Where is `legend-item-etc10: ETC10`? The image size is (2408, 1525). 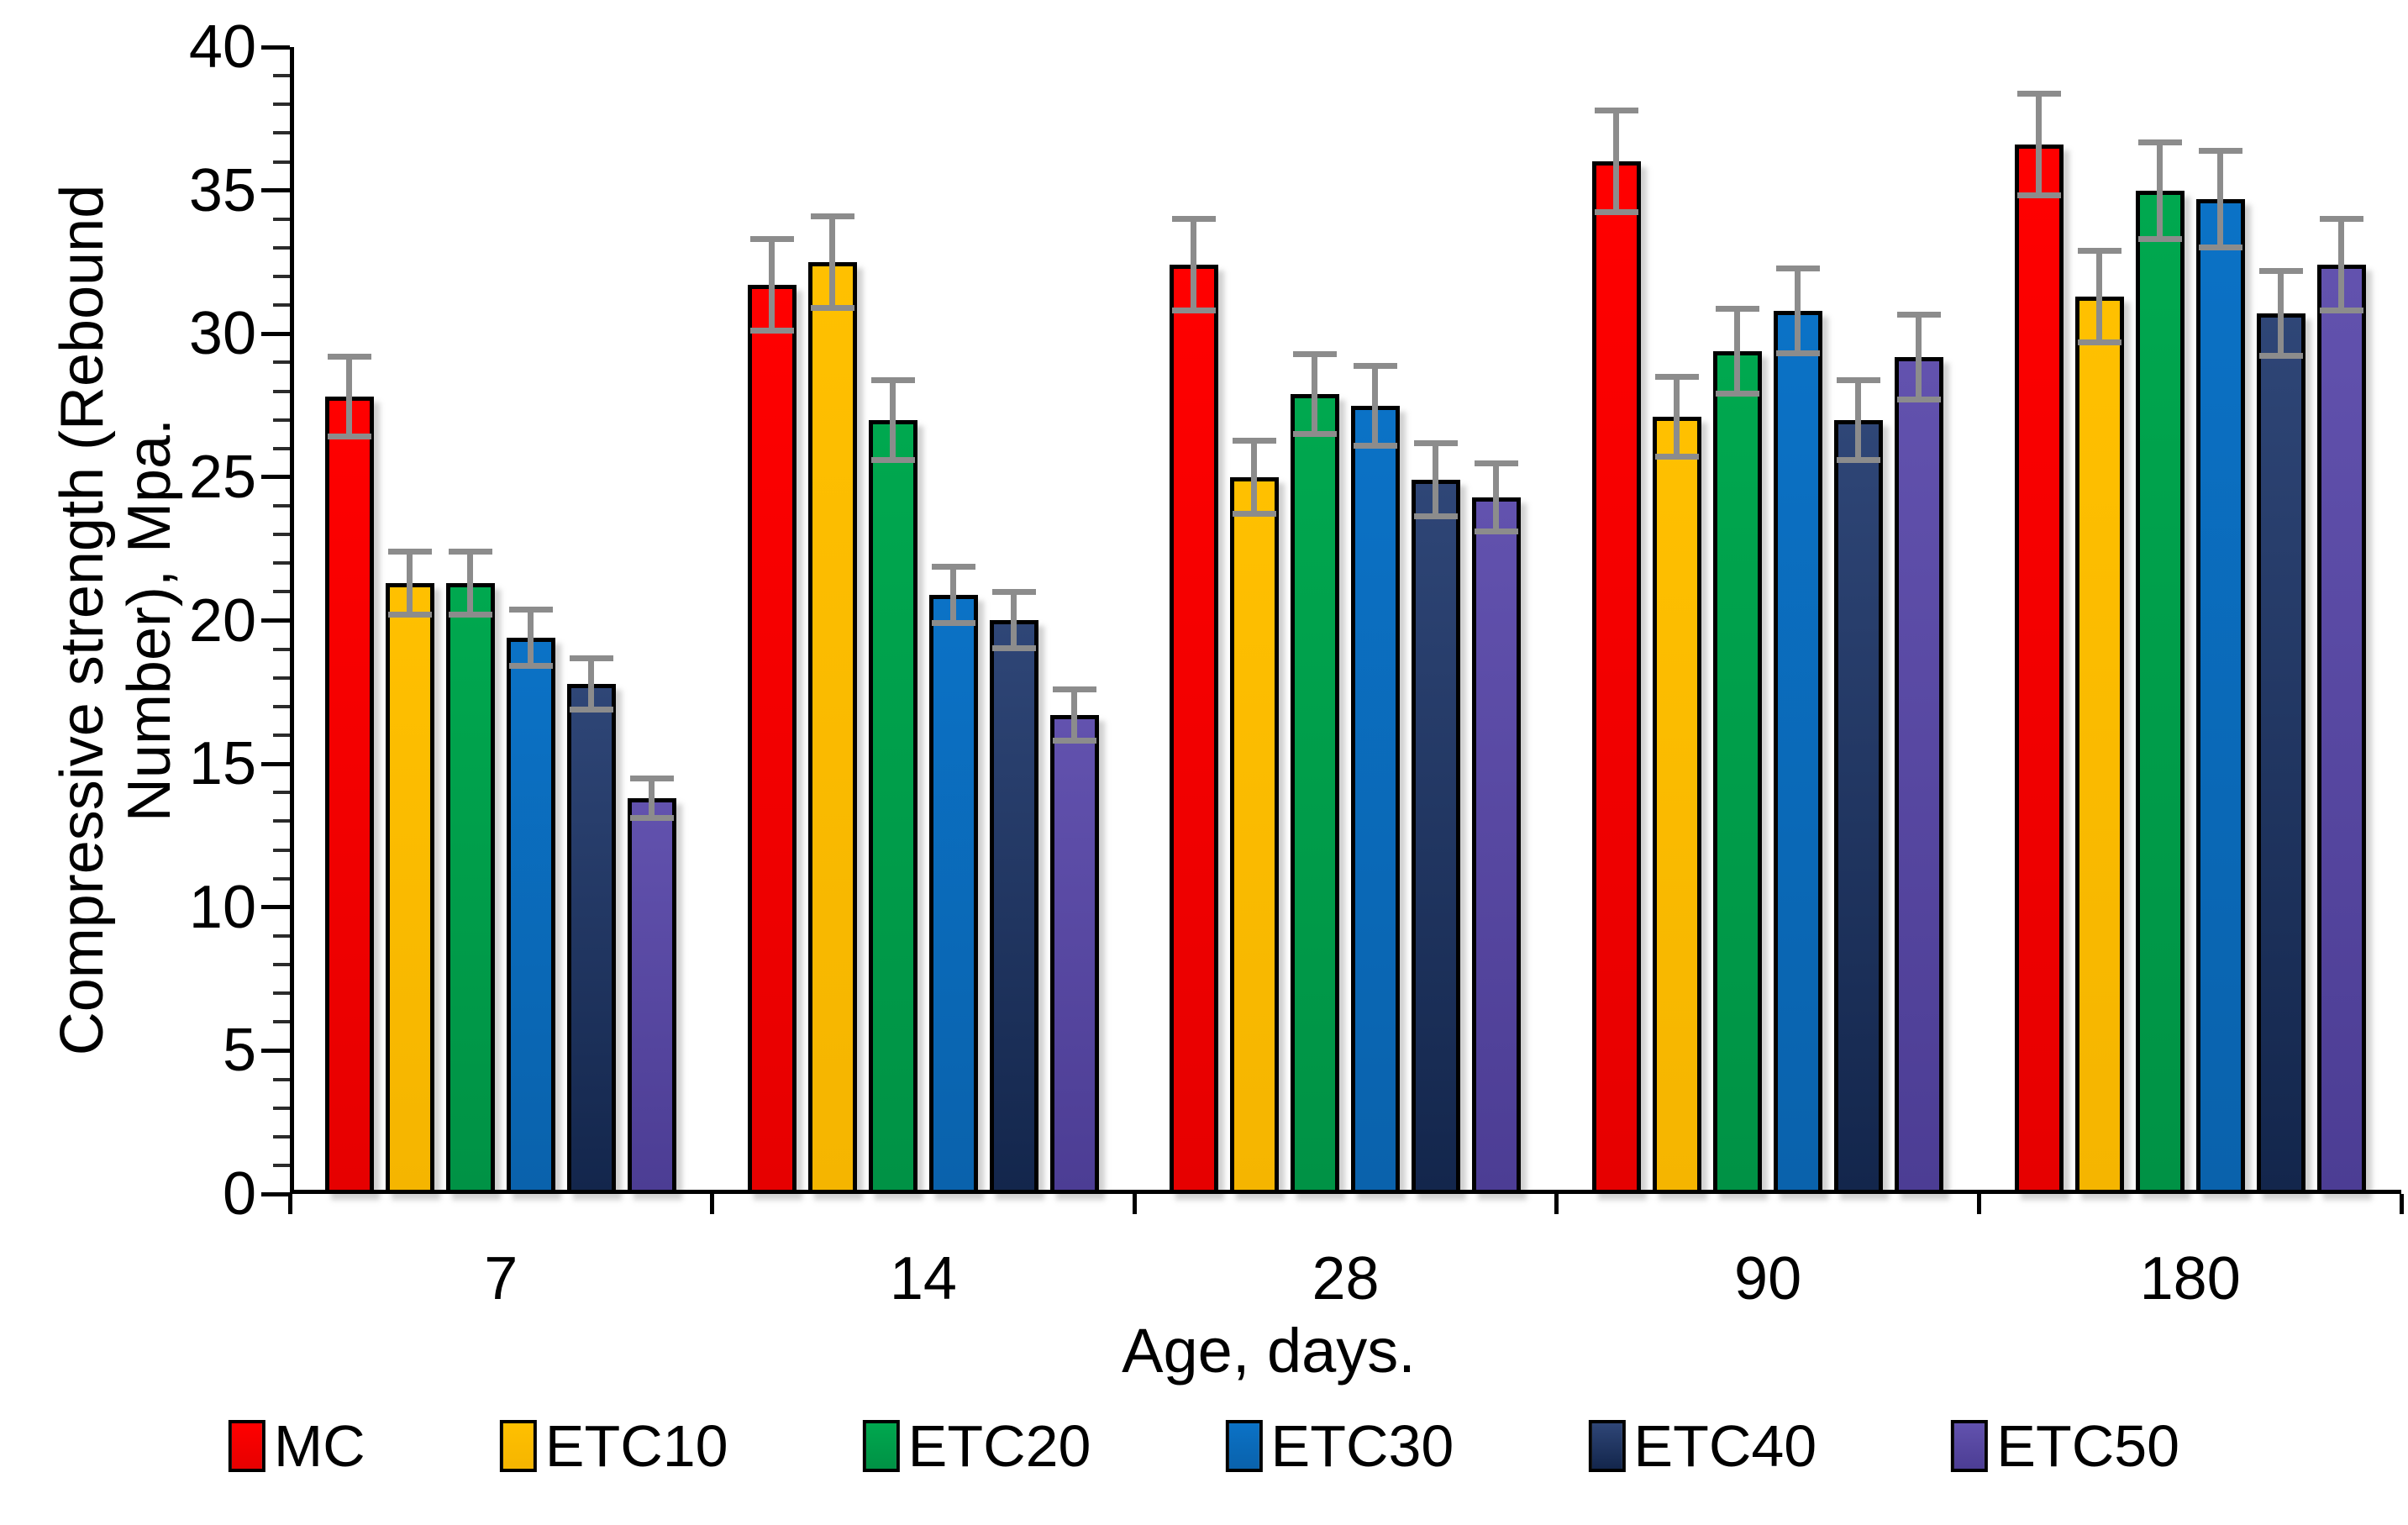 legend-item-etc10: ETC10 is located at coordinates (614, 1446).